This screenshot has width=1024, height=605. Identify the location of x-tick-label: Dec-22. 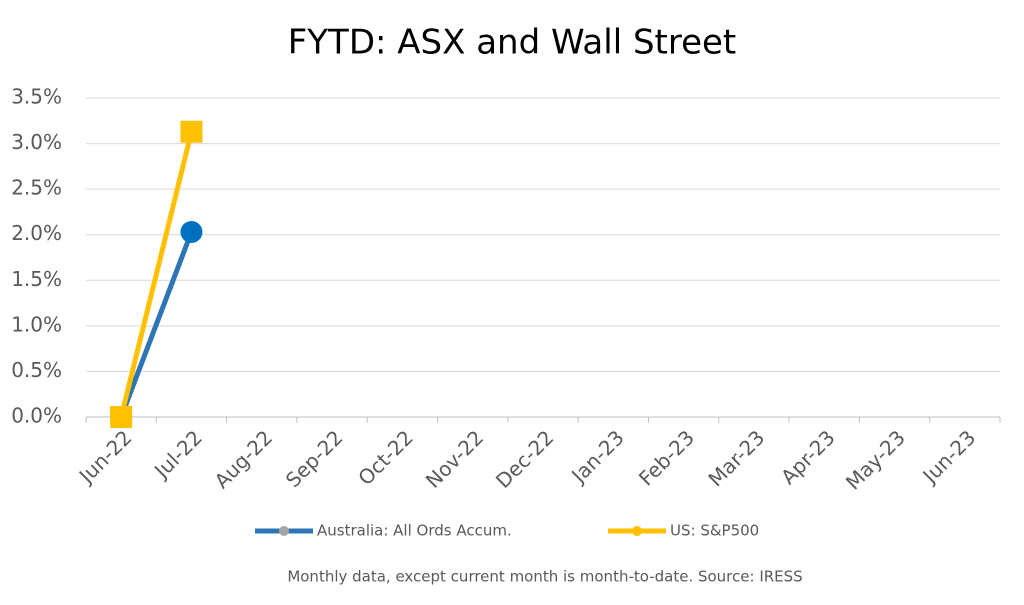
(524, 458).